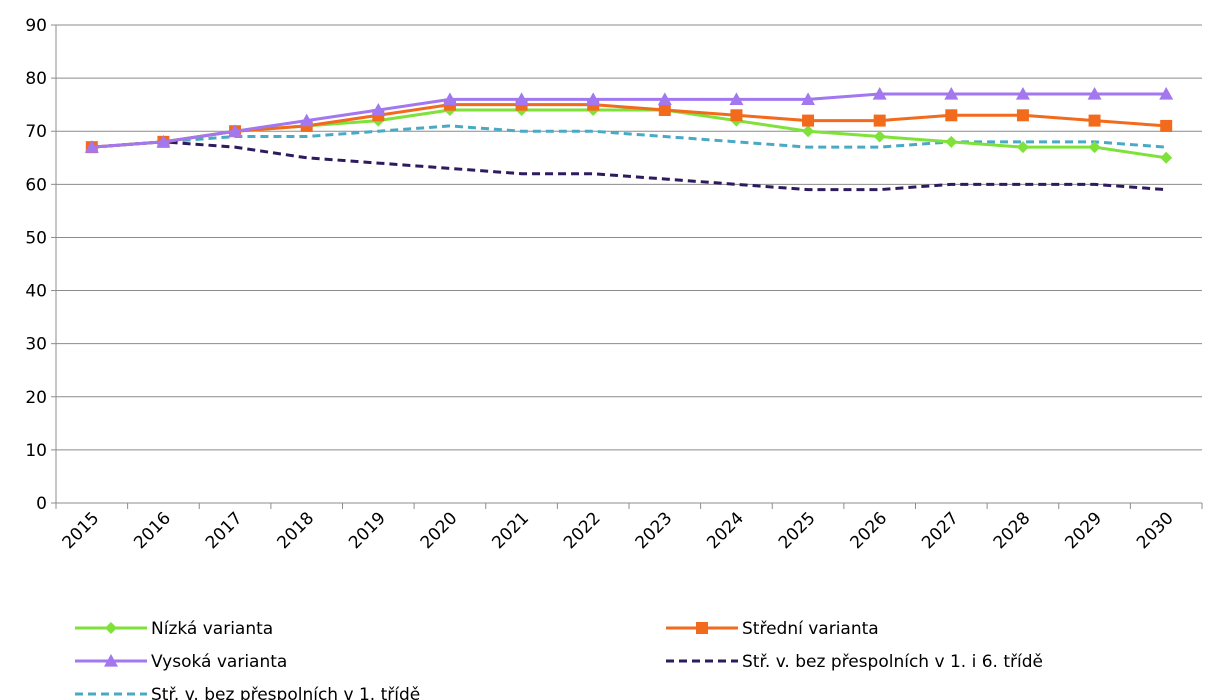 The image size is (1211, 700). I want to click on legend-item: Stř. v. bez přespolních v 1. třídě, so click(247, 692).